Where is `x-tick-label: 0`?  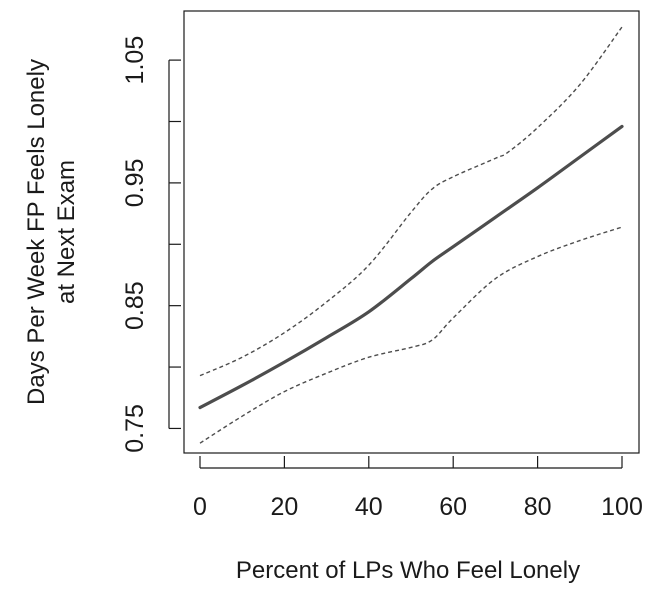 x-tick-label: 0 is located at coordinates (200, 507).